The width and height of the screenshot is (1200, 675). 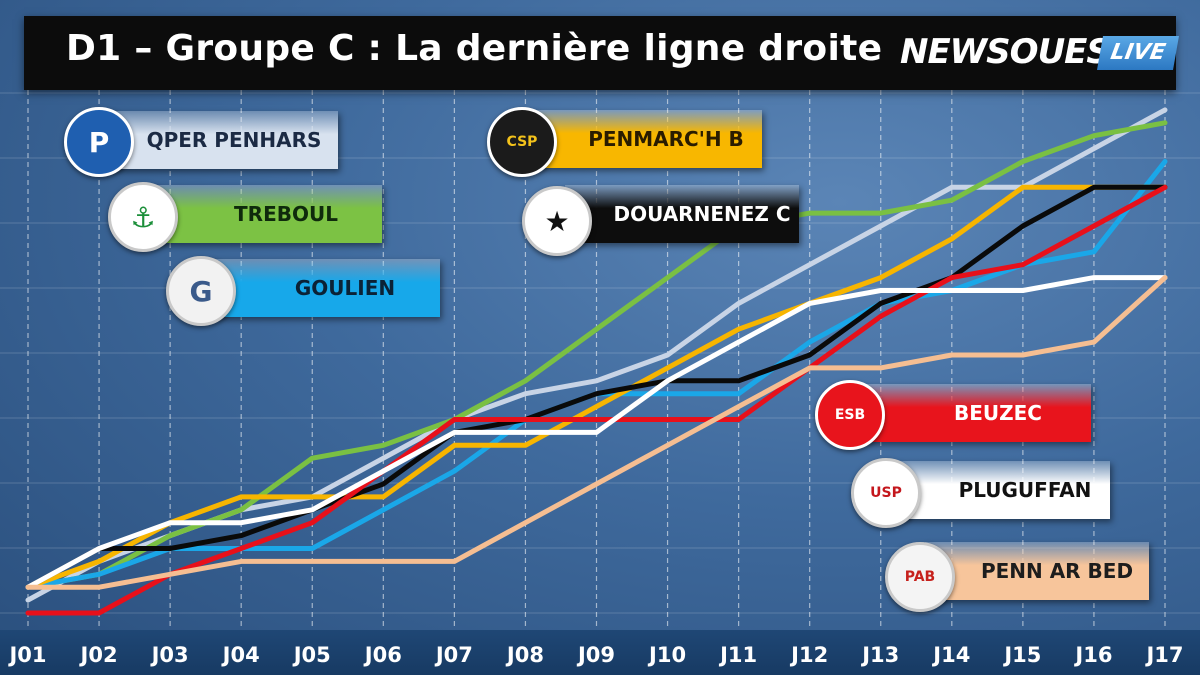 I want to click on team-label-qper-penhars: QPER PENHARS, so click(x=214, y=140).